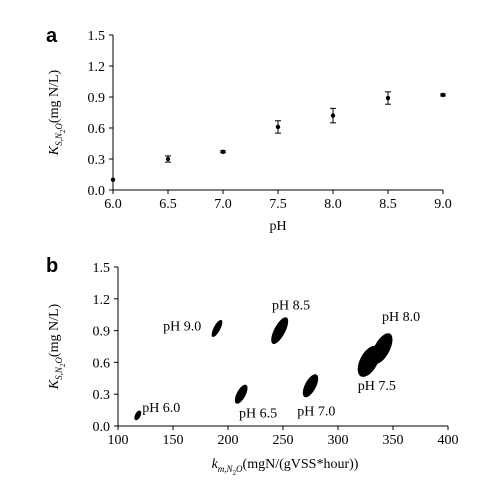  Describe the element at coordinates (283, 440) in the screenshot. I see `panel-b-x-tick-label: 250` at that location.